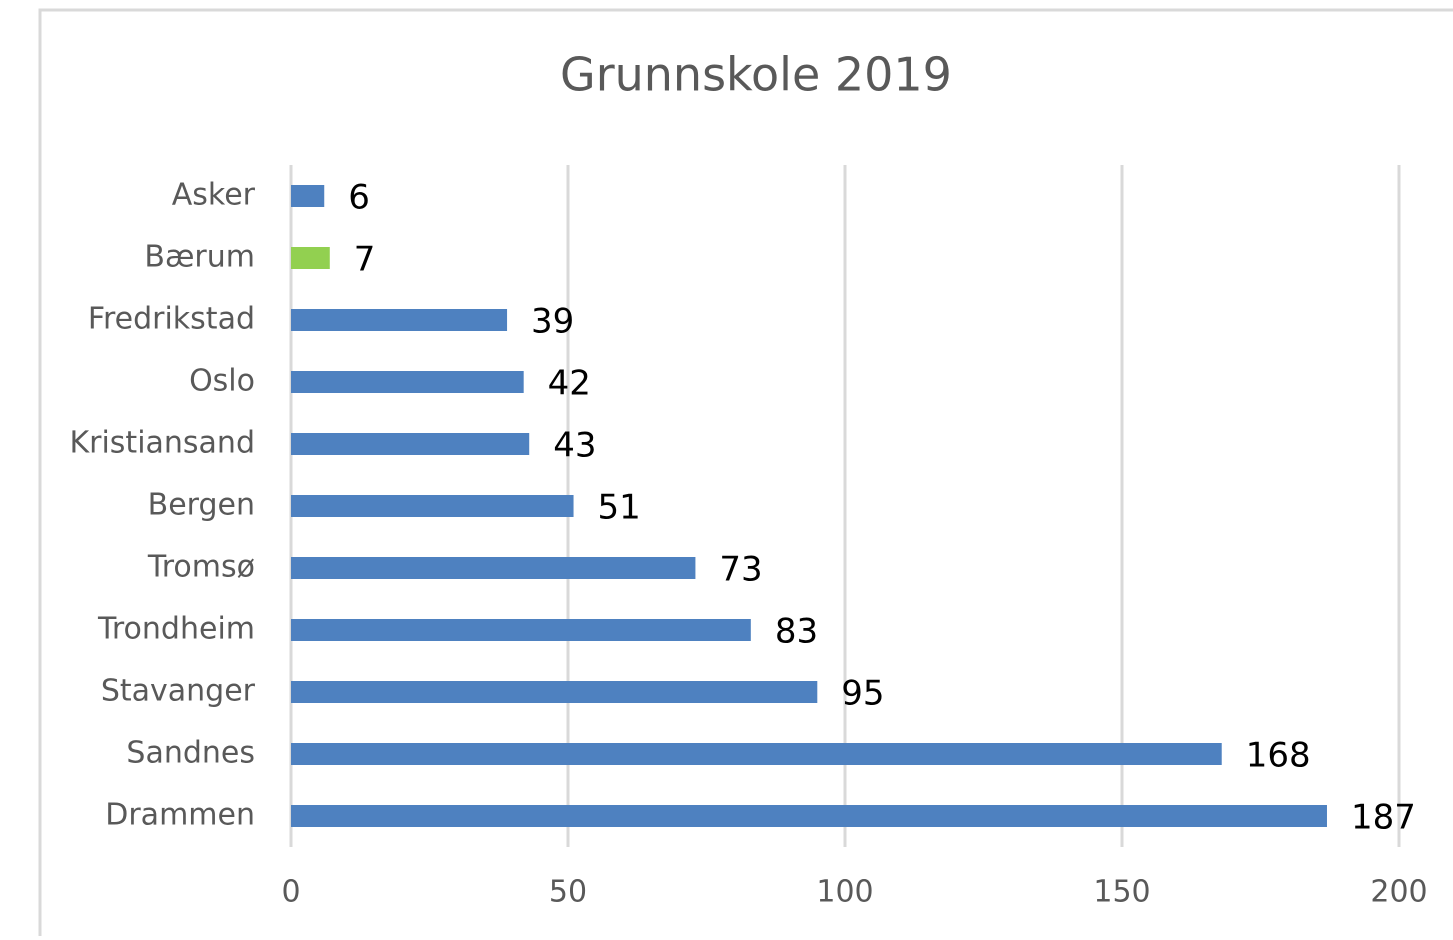 The image size is (1453, 940). What do you see at coordinates (844, 892) in the screenshot?
I see `x-tick-label: 100` at bounding box center [844, 892].